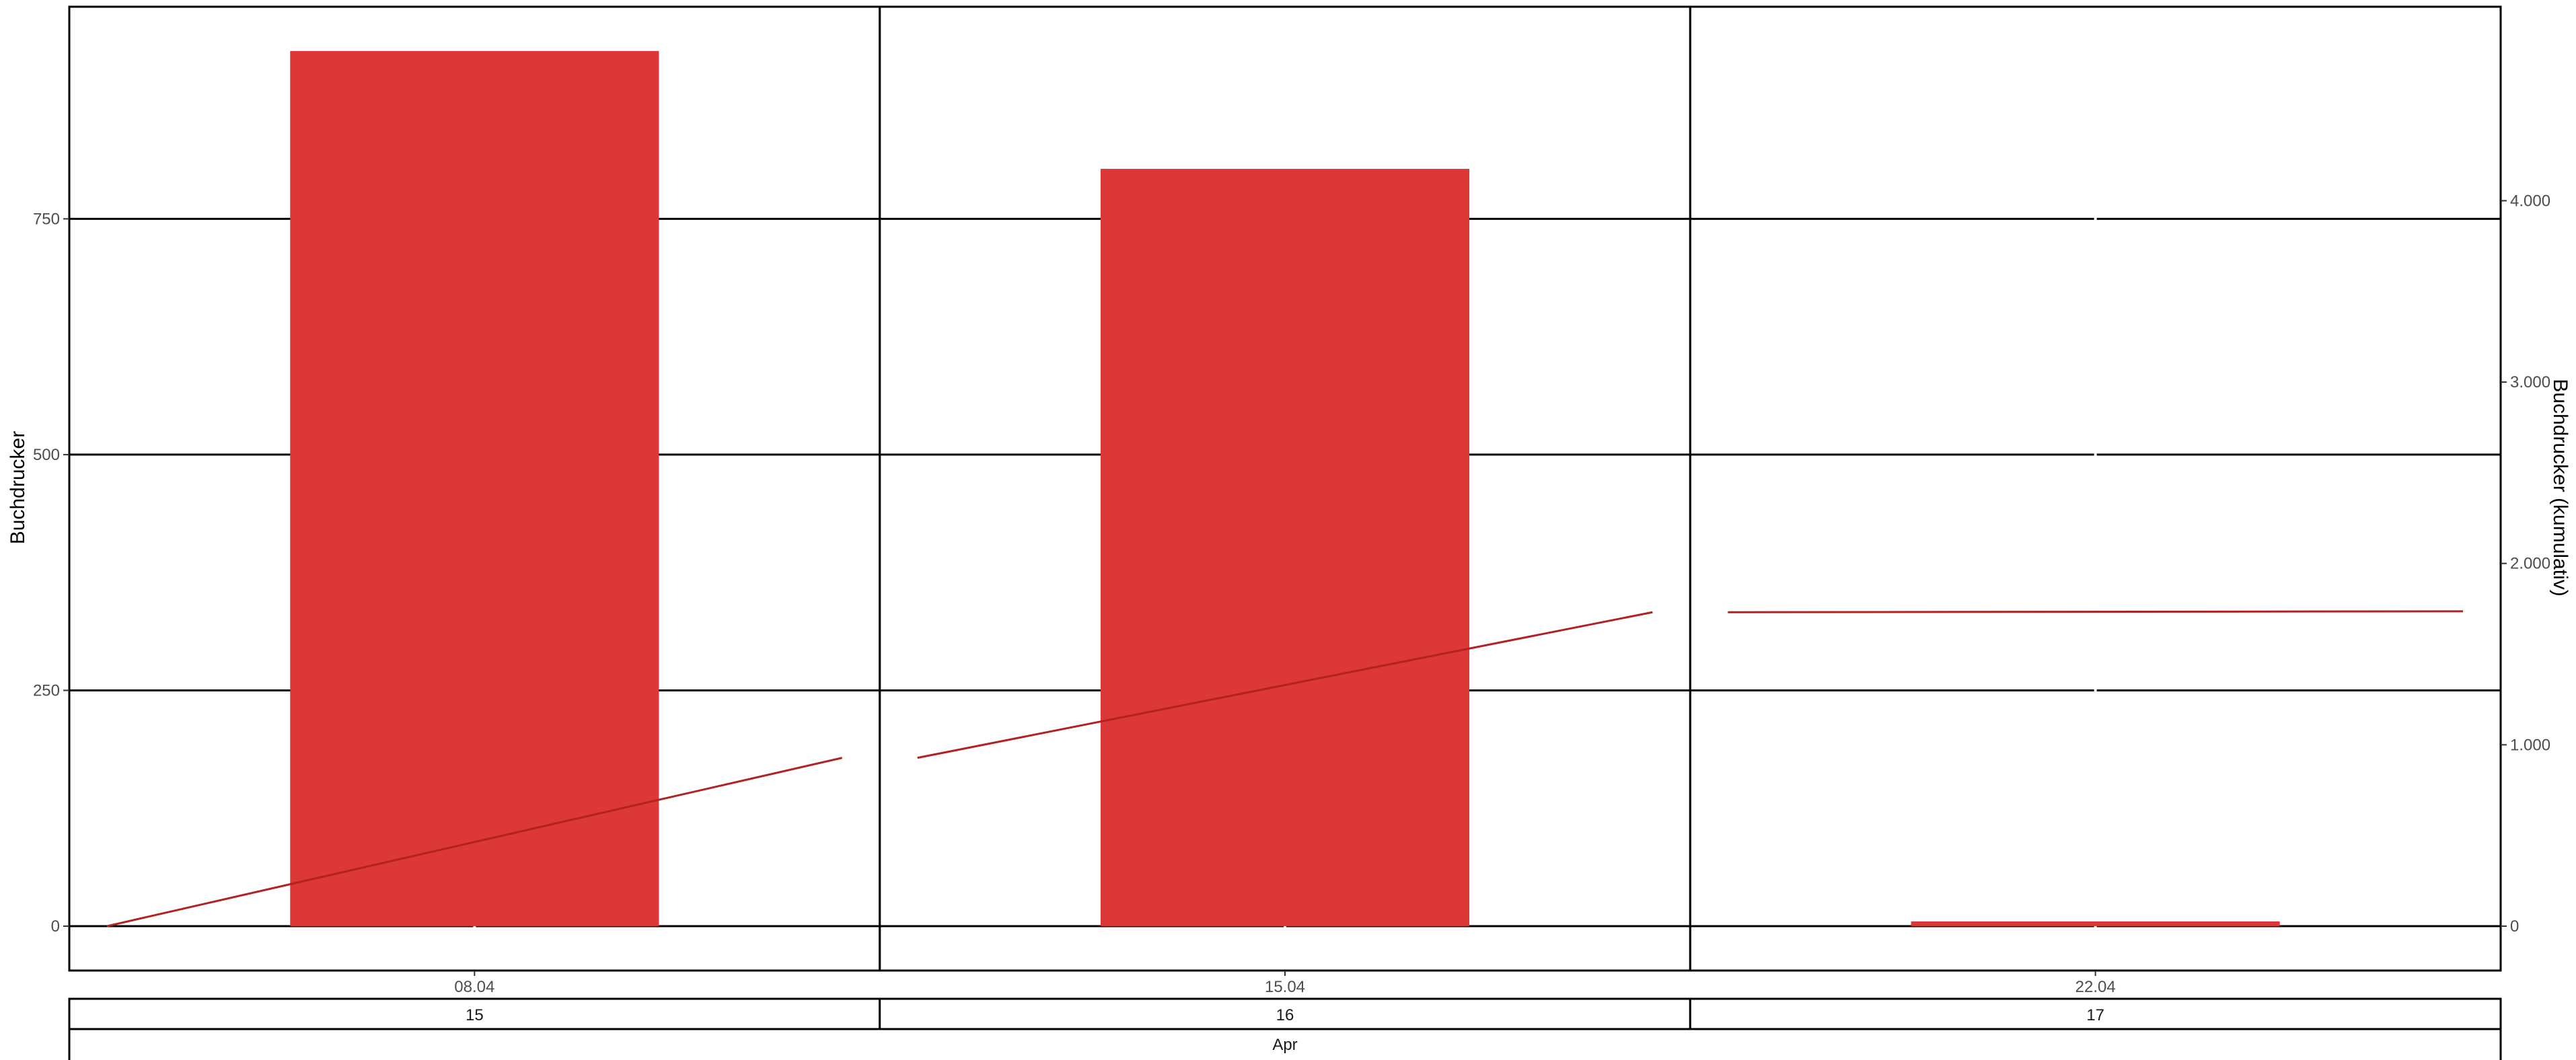 Image resolution: width=2576 pixels, height=1060 pixels. I want to click on week-strip, so click(2095, 1013).